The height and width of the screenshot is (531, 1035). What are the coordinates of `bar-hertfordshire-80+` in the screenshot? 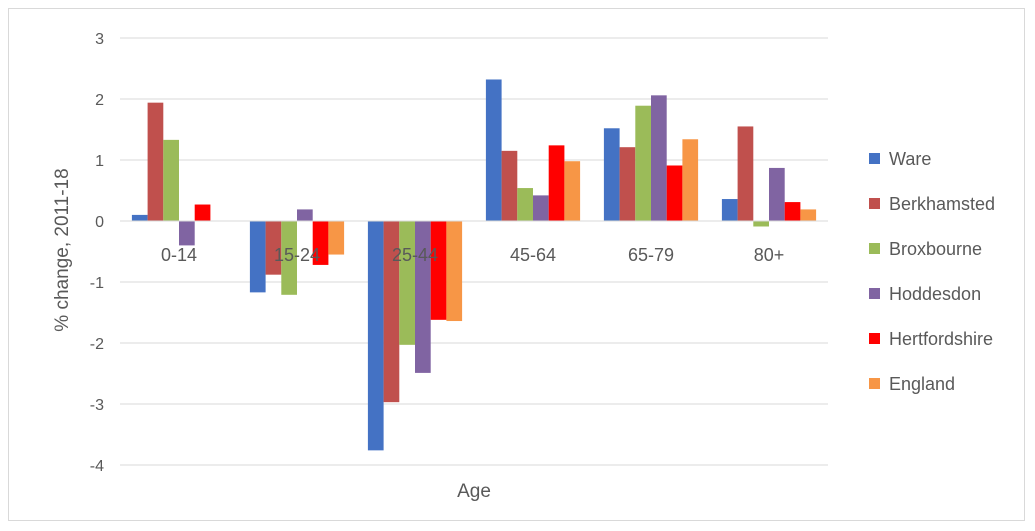 It's located at (792, 211).